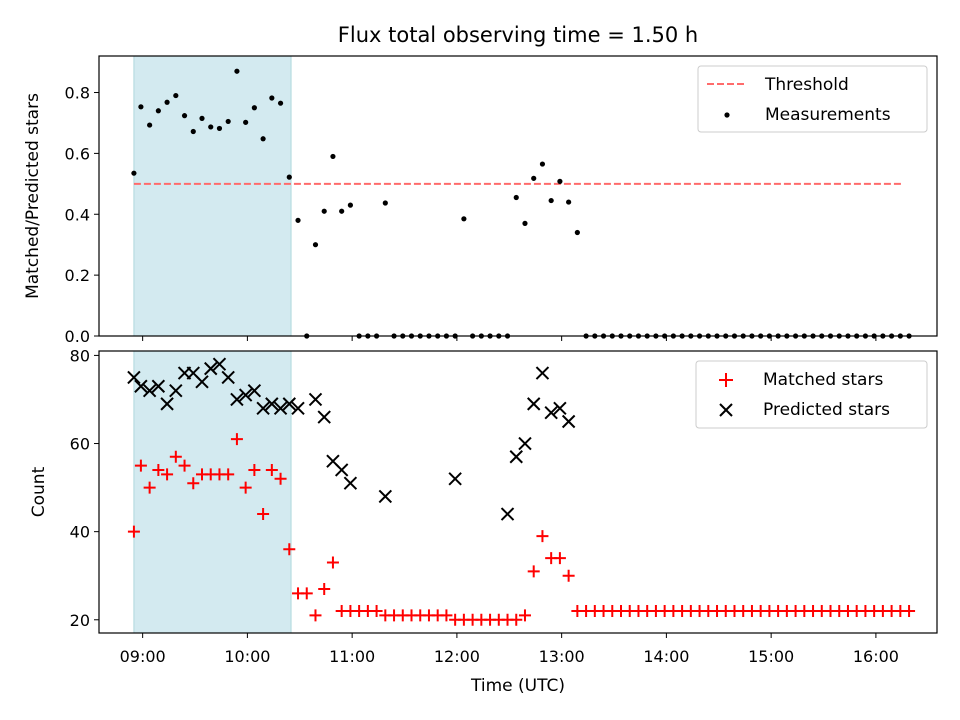 This screenshot has width=960, height=720. I want to click on y-tick-label: 60, so click(80, 444).